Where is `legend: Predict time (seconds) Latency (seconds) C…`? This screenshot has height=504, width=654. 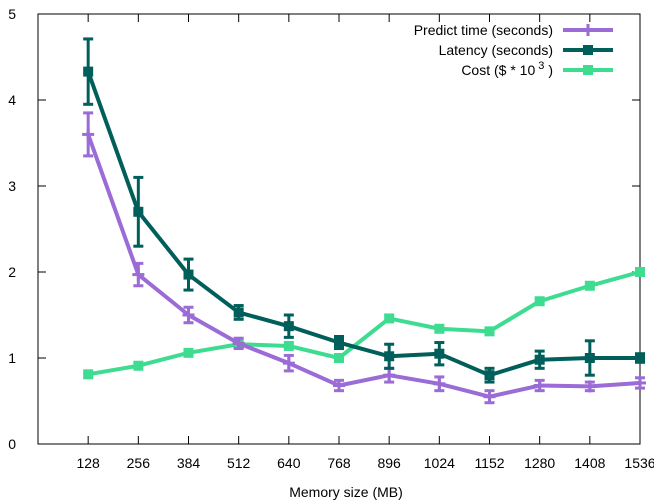 legend: Predict time (seconds) Latency (seconds) C… is located at coordinates (513, 50).